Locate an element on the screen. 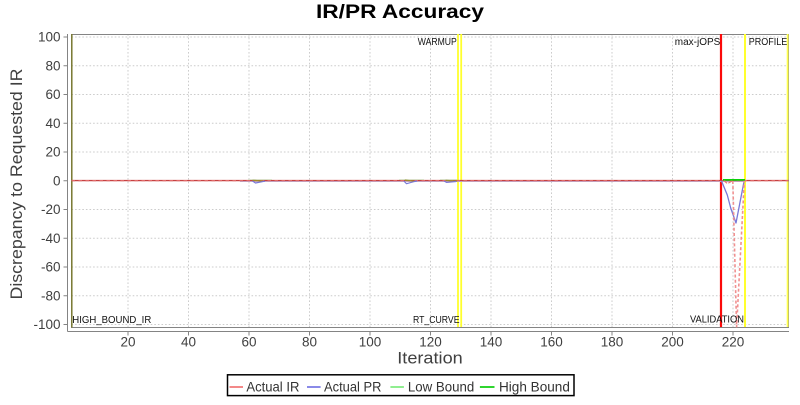  svg-text: 220 is located at coordinates (733, 341).